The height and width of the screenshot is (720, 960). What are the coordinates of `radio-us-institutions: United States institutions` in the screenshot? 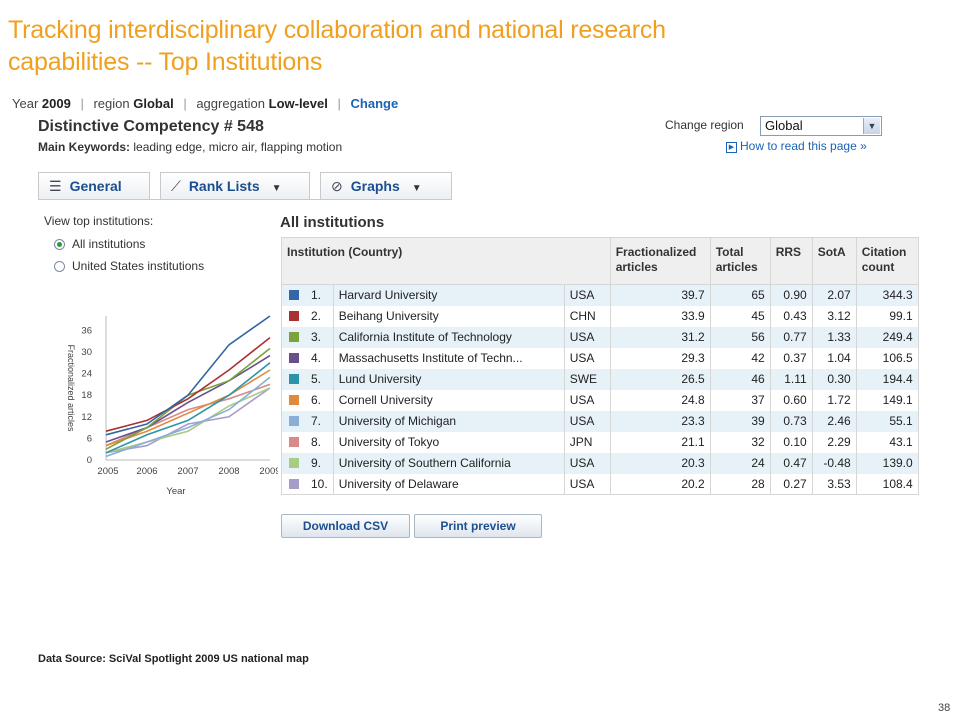 It's located at (129, 266).